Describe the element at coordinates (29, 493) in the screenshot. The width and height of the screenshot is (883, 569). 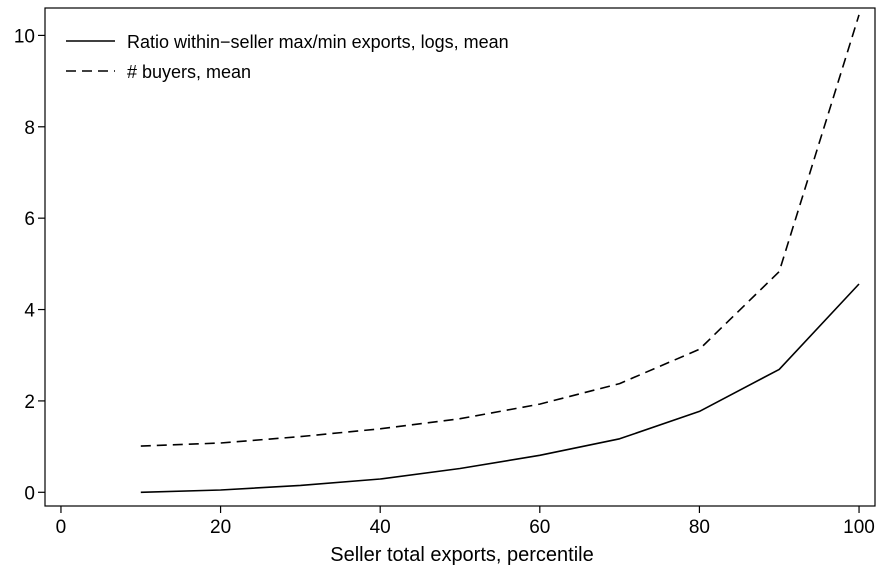
I see `y-tick-label: 0` at that location.